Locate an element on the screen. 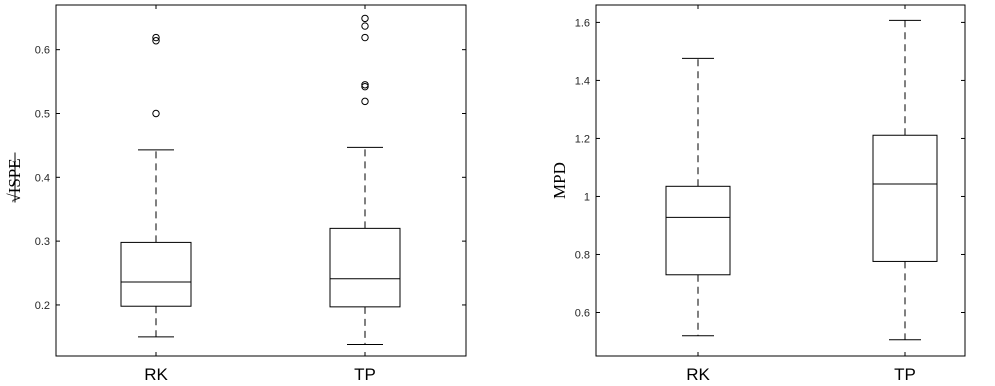  y-tick-label: 1.2 is located at coordinates (582, 139).